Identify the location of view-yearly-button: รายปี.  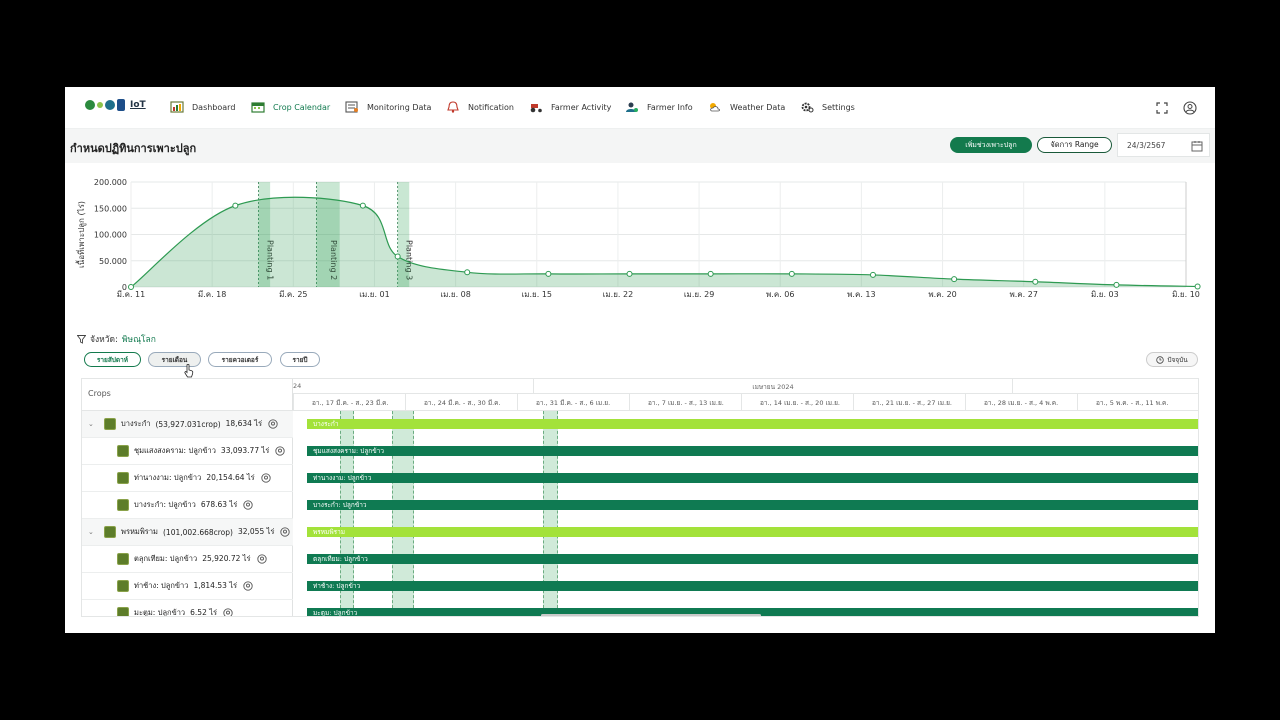
(300, 359).